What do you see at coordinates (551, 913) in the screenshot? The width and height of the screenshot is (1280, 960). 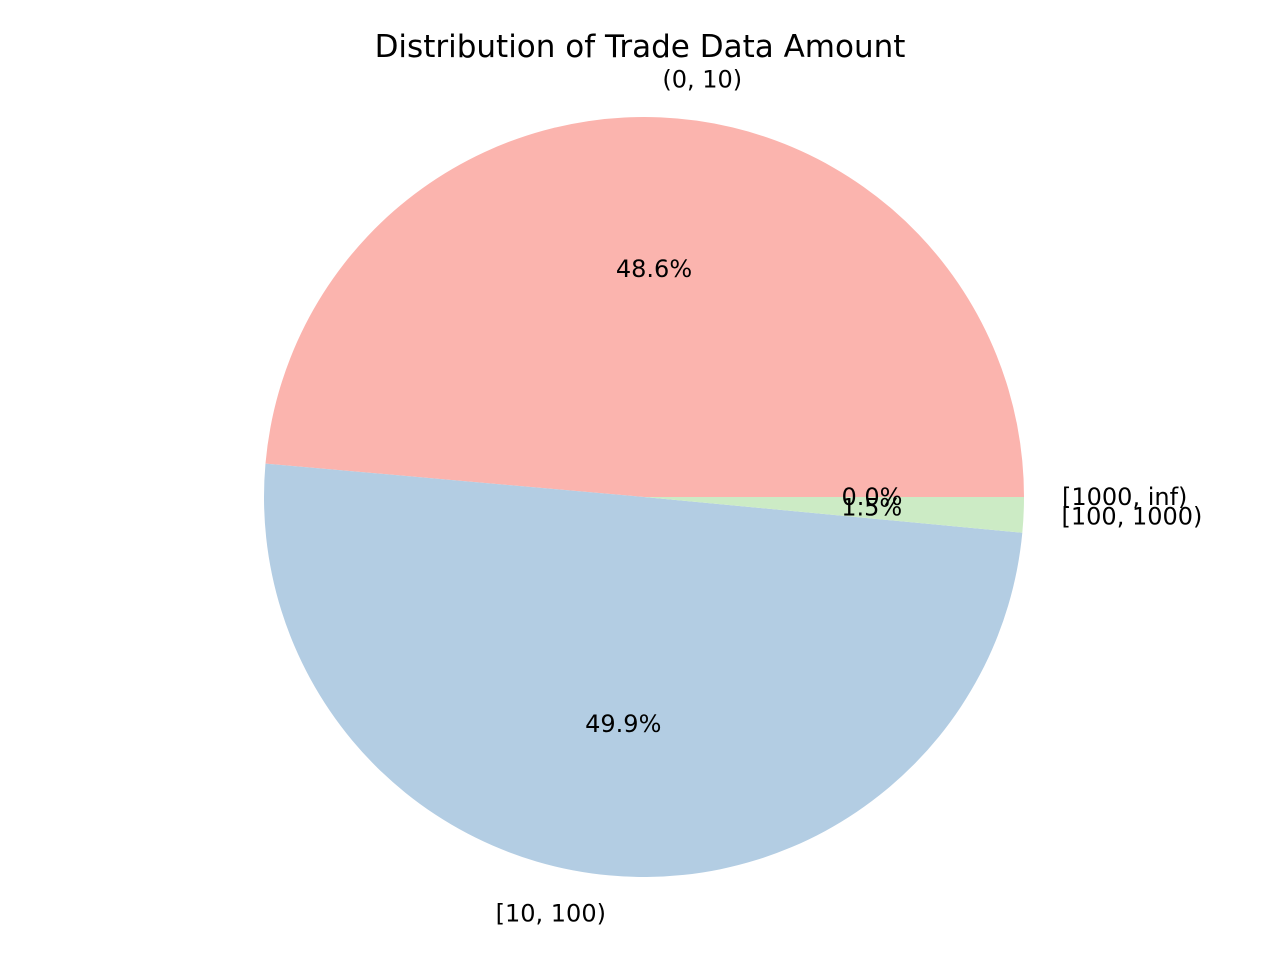 I see `category-label-1: [10, 100)` at bounding box center [551, 913].